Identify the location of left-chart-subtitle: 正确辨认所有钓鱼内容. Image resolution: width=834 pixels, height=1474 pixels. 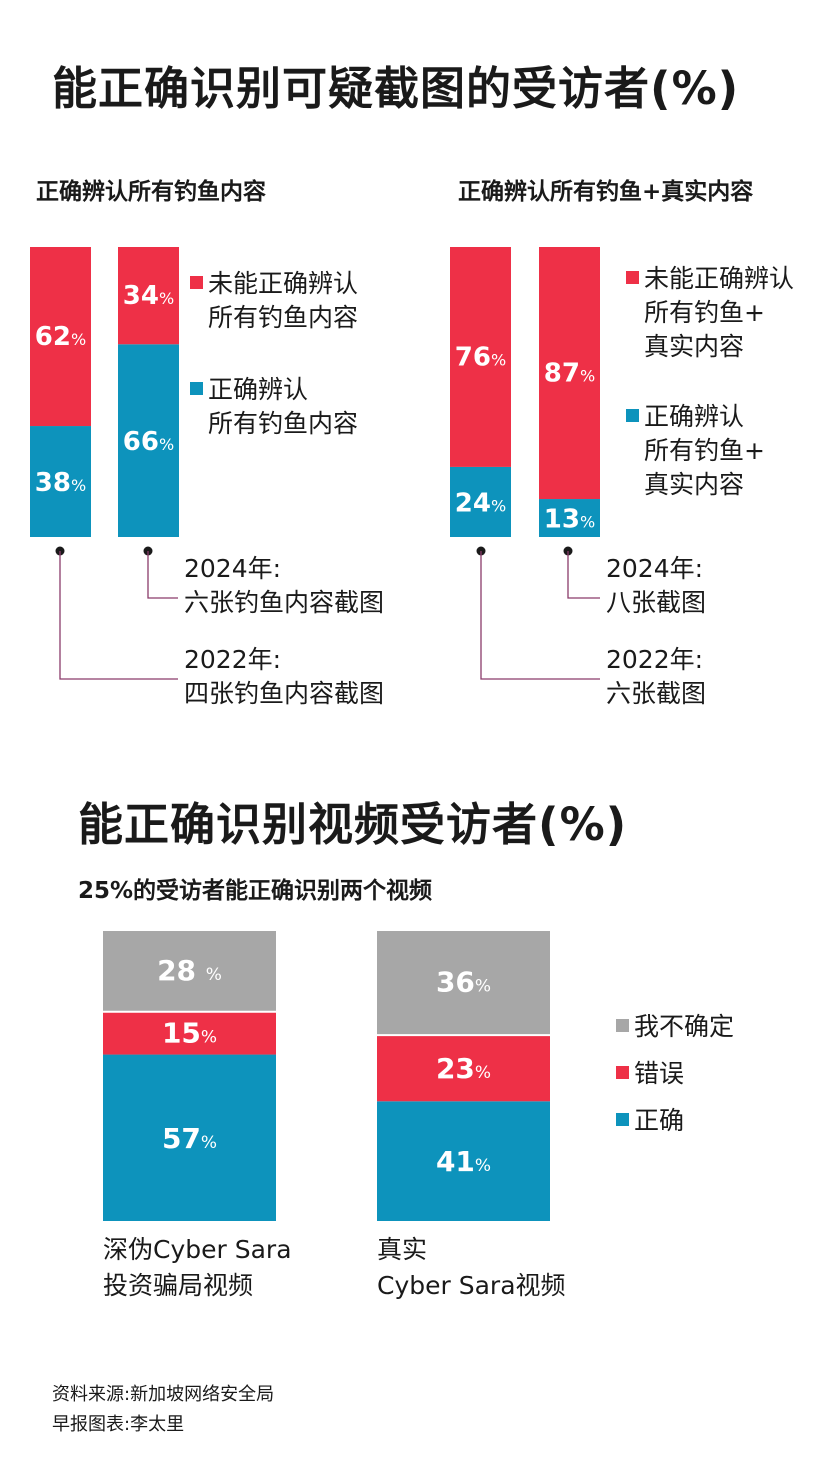
(151, 192).